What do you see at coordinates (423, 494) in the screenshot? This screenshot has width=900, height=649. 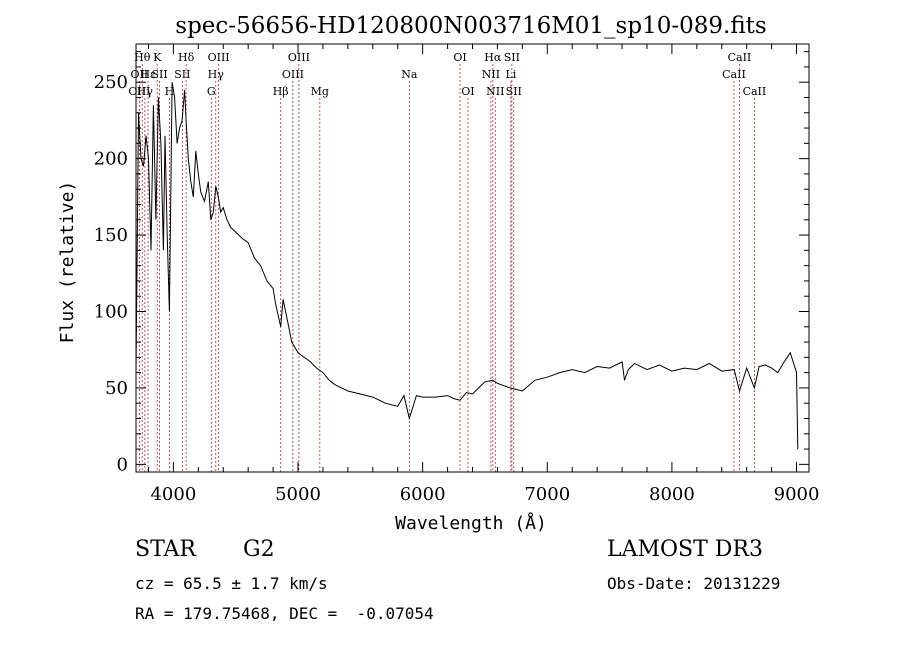 I see `x-tick-label: 6000` at bounding box center [423, 494].